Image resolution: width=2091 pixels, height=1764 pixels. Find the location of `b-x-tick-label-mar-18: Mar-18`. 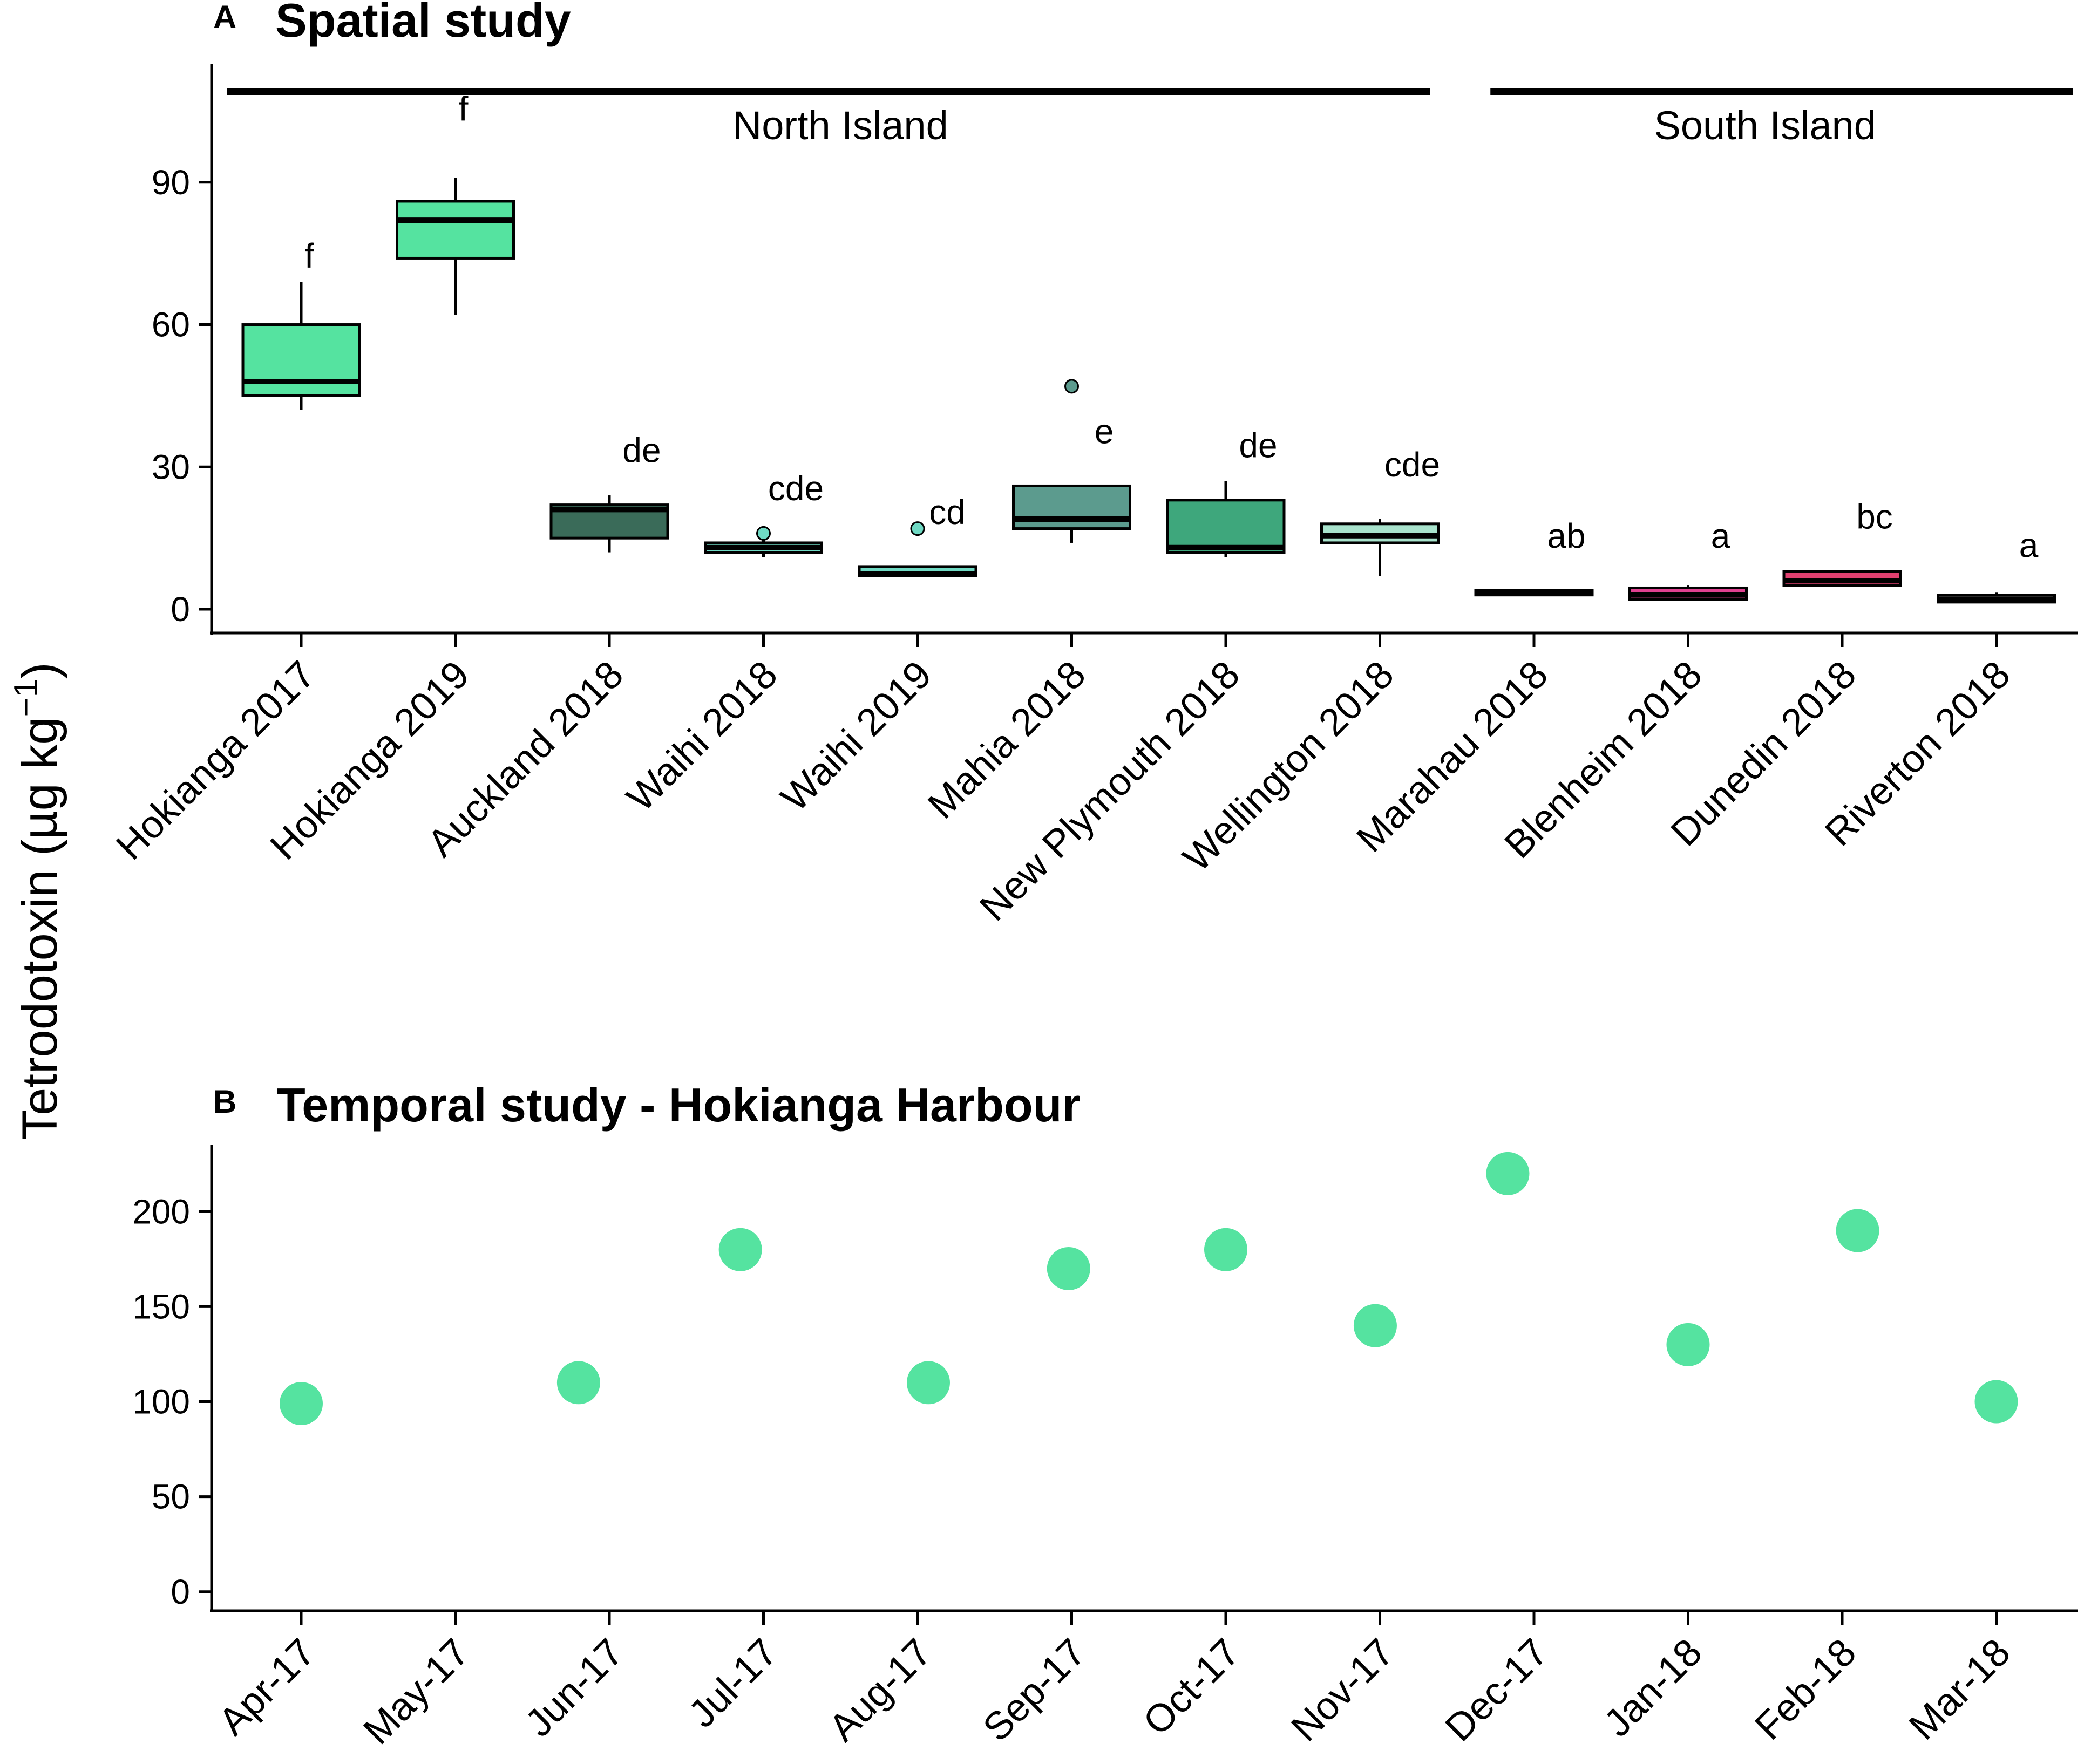

b-x-tick-label-mar-18: Mar-18 is located at coordinates (1960, 1689).